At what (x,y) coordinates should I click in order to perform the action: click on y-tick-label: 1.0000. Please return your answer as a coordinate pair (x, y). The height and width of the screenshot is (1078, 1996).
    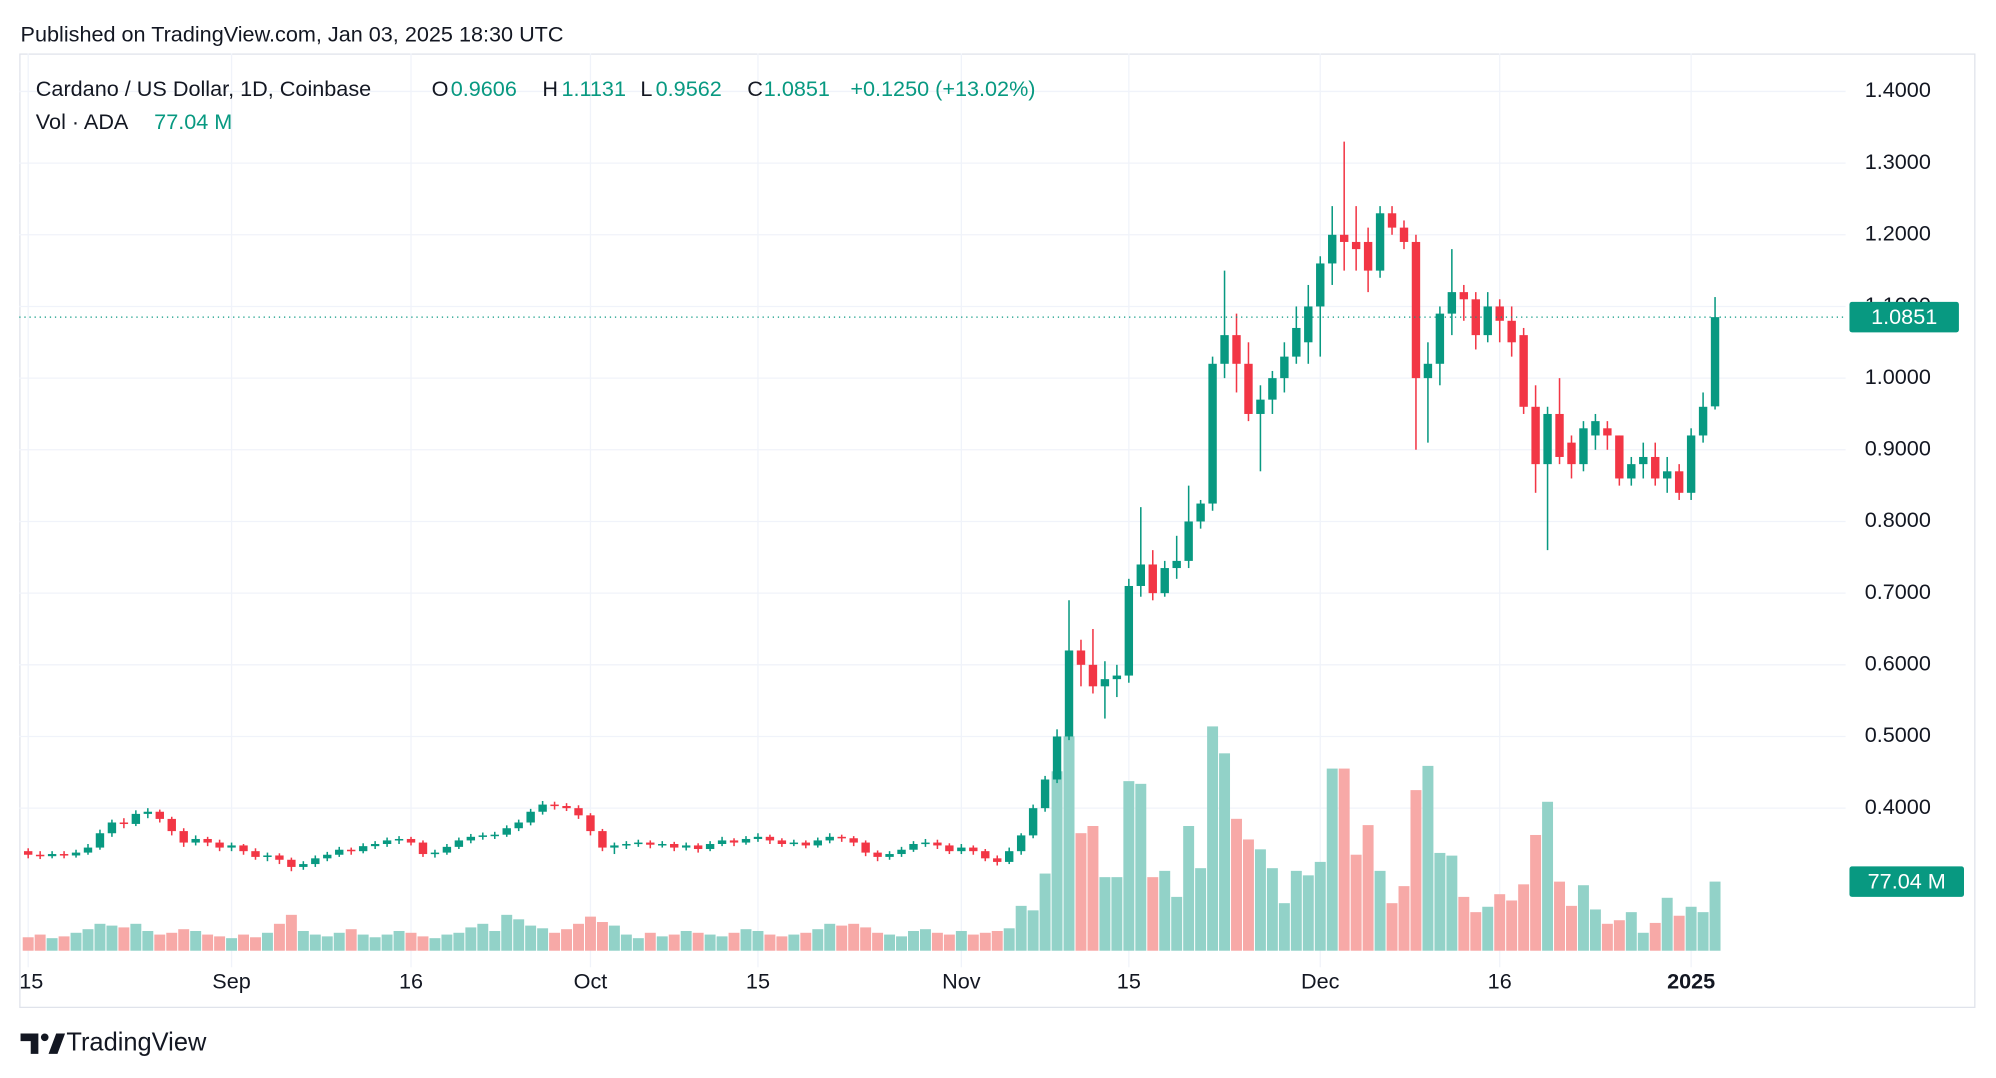
    Looking at the image, I should click on (1898, 376).